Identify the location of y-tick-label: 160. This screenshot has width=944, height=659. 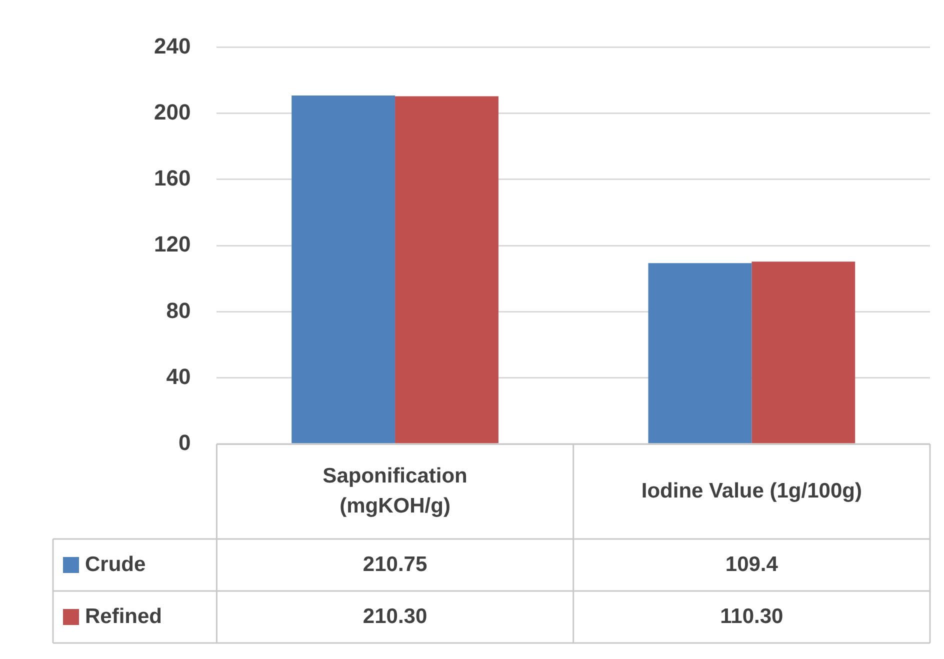
(172, 178).